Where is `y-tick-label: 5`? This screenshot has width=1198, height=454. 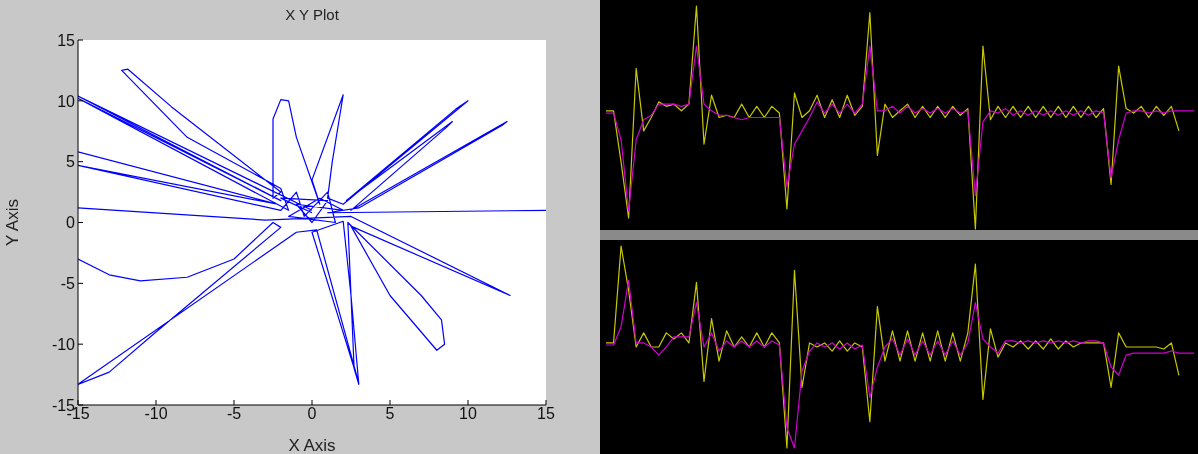
y-tick-label: 5 is located at coordinates (71, 162).